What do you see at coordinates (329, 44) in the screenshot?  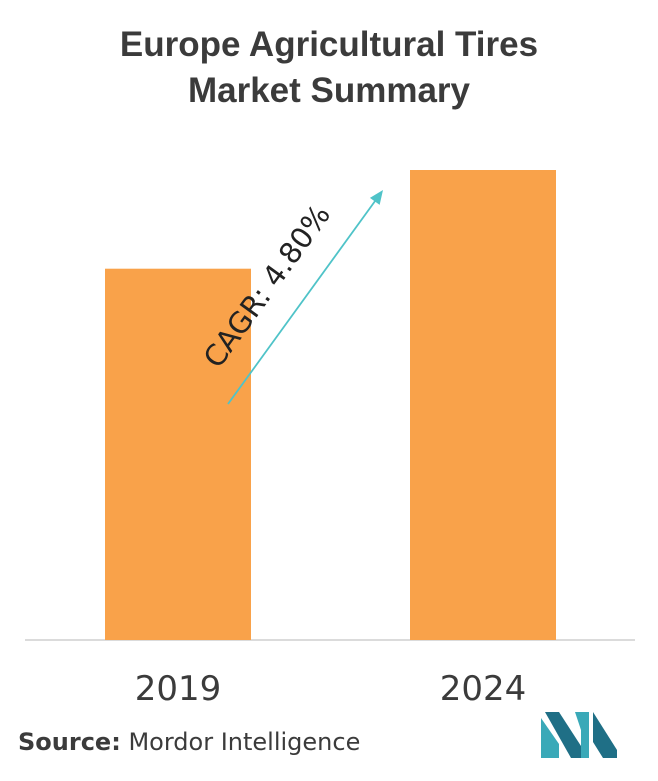 I see `chart-title-line-1: Europe Agricultural Tires` at bounding box center [329, 44].